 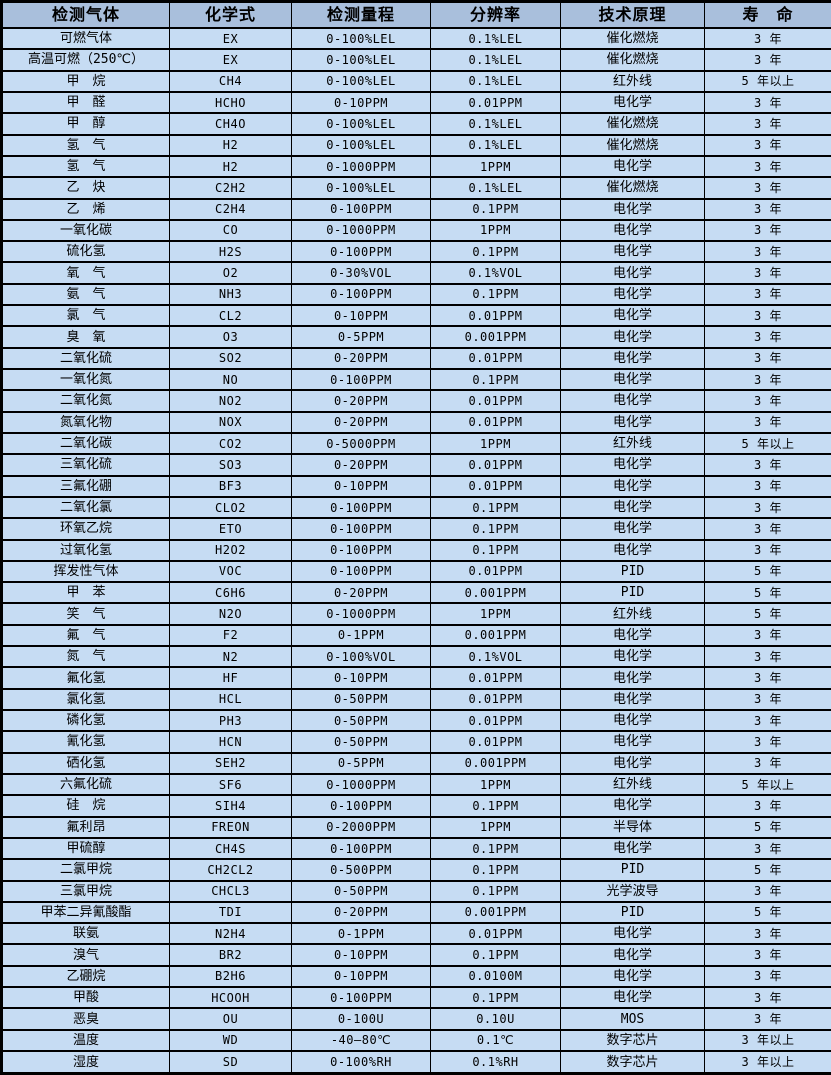 What do you see at coordinates (230, 81) in the screenshot?
I see `cell-formula: CH4` at bounding box center [230, 81].